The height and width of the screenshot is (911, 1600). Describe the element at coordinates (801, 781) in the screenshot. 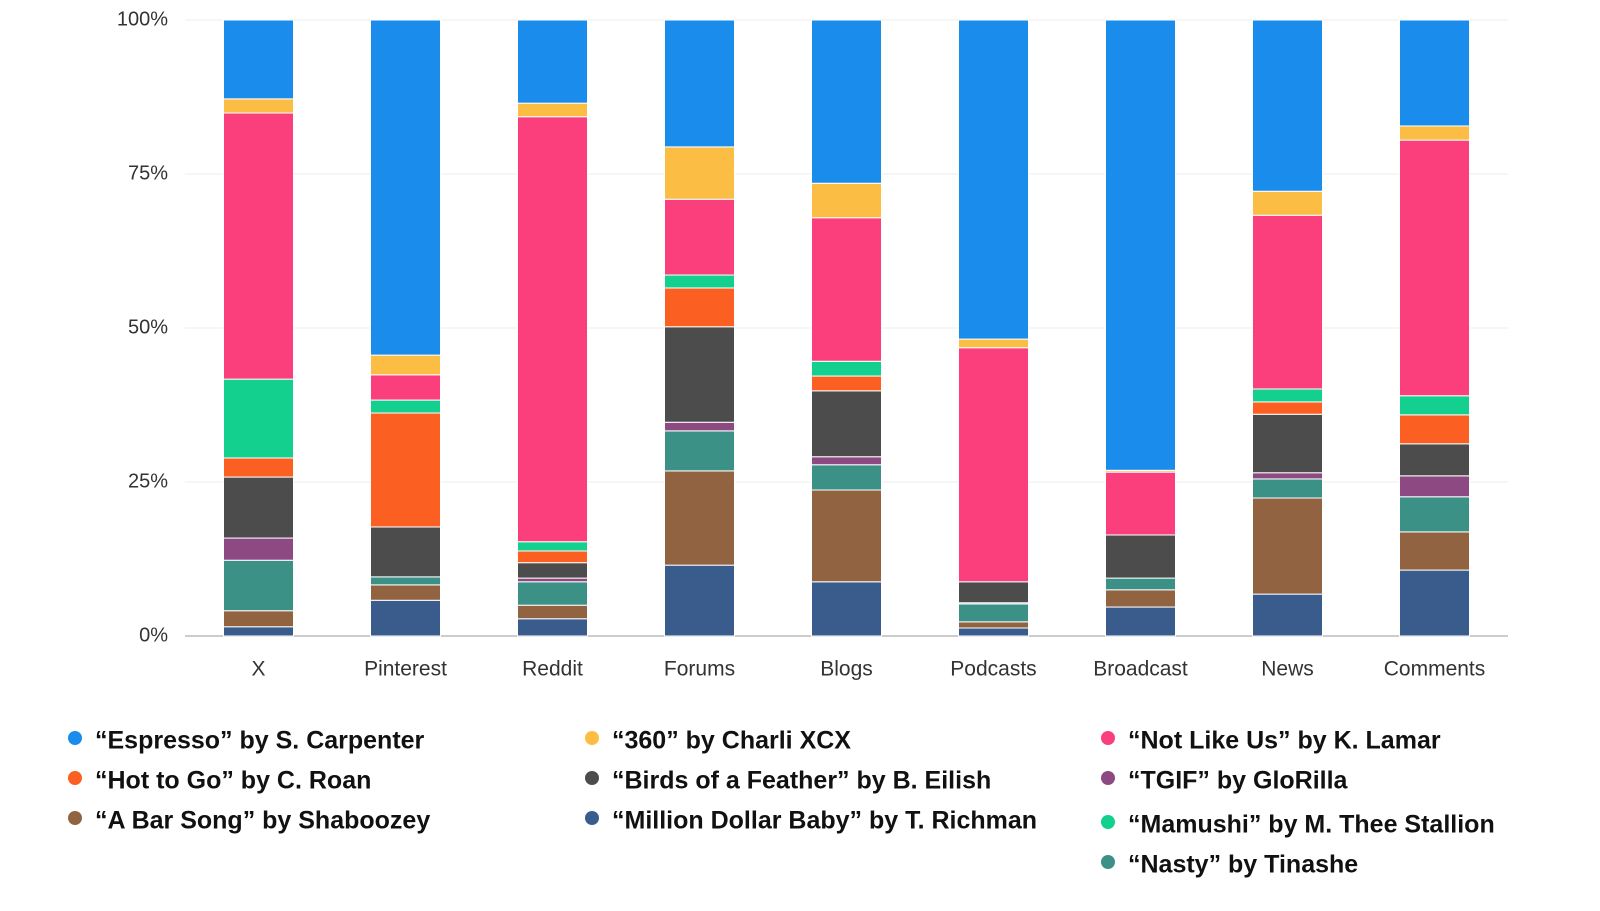

I see `legend-label: “Birds of a Feather” by B. Eilish` at that location.